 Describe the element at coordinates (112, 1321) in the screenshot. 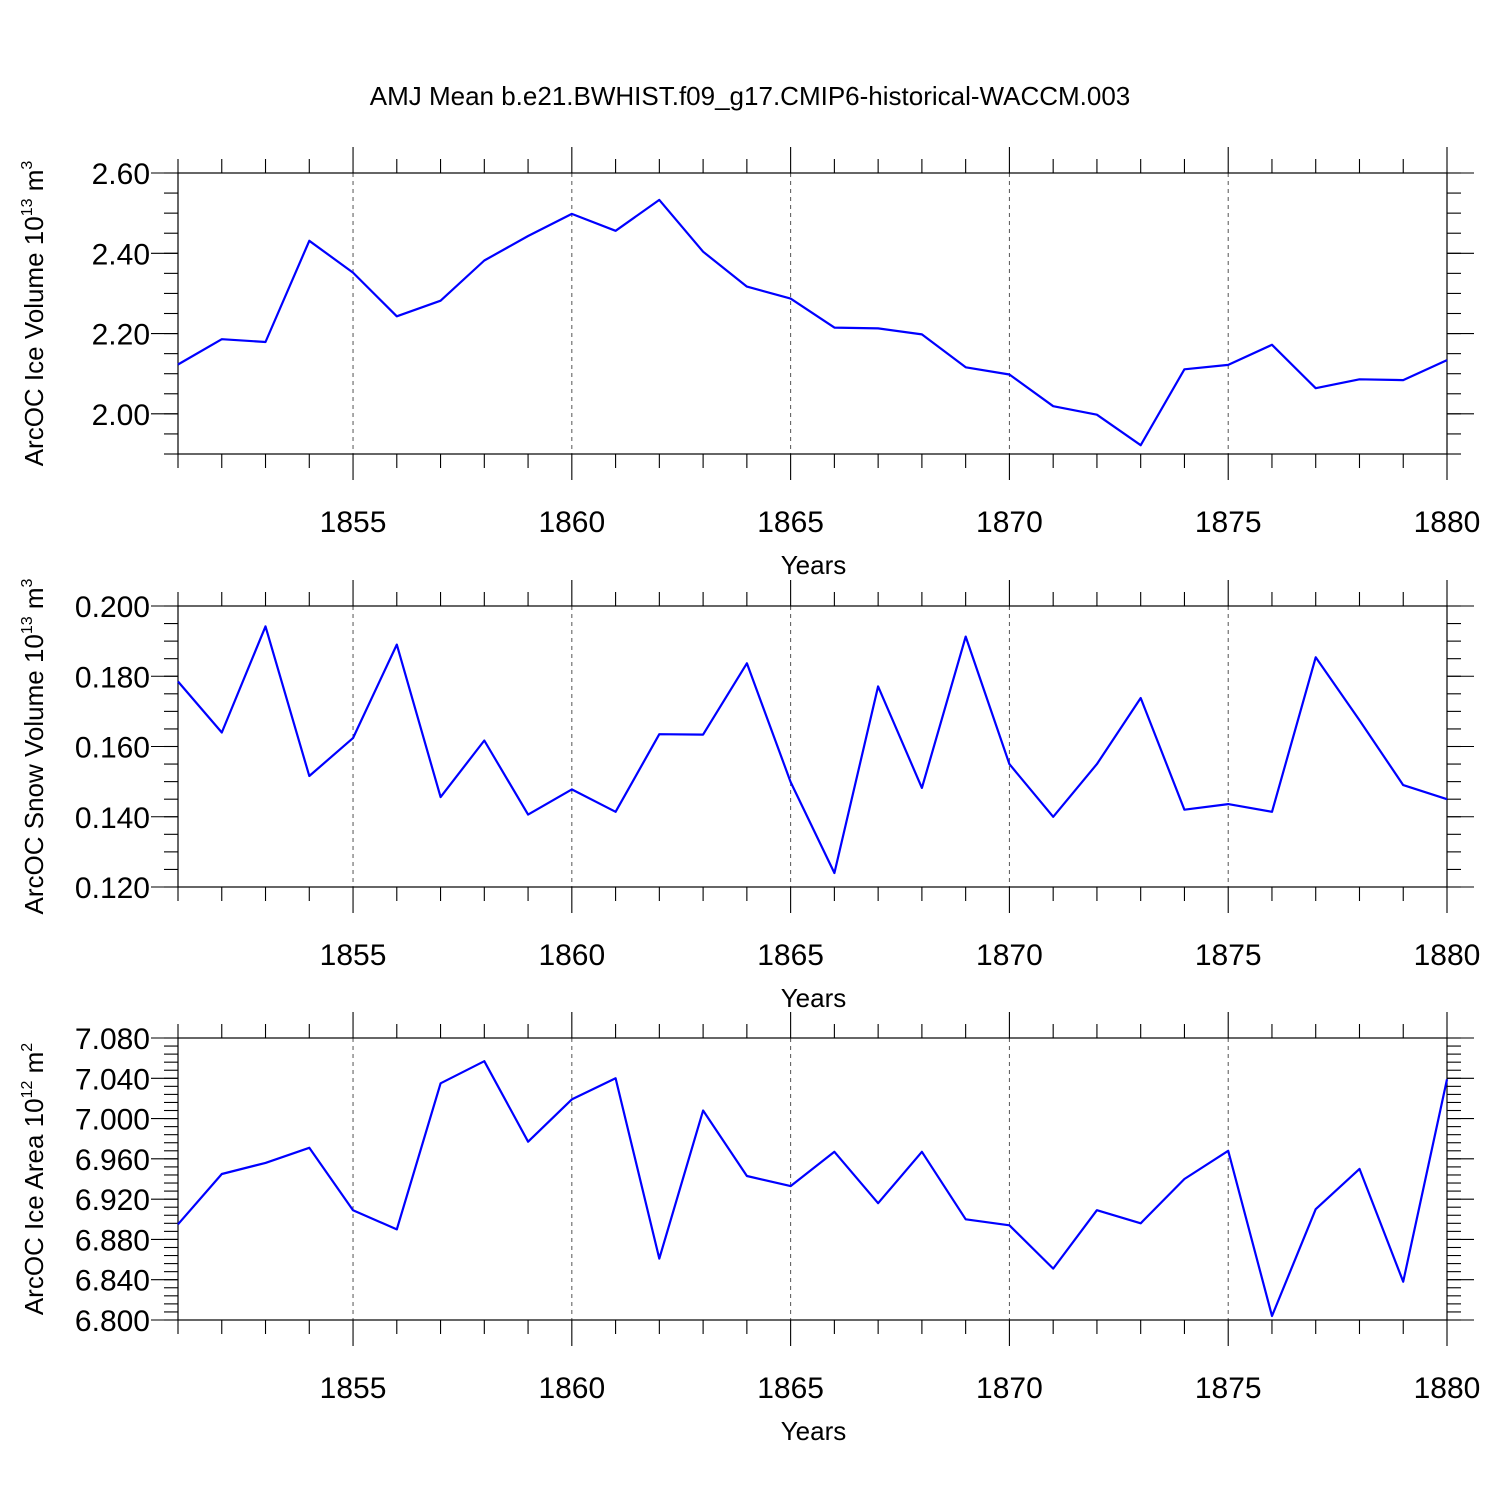

I see `y-tick-label: 6.800` at that location.